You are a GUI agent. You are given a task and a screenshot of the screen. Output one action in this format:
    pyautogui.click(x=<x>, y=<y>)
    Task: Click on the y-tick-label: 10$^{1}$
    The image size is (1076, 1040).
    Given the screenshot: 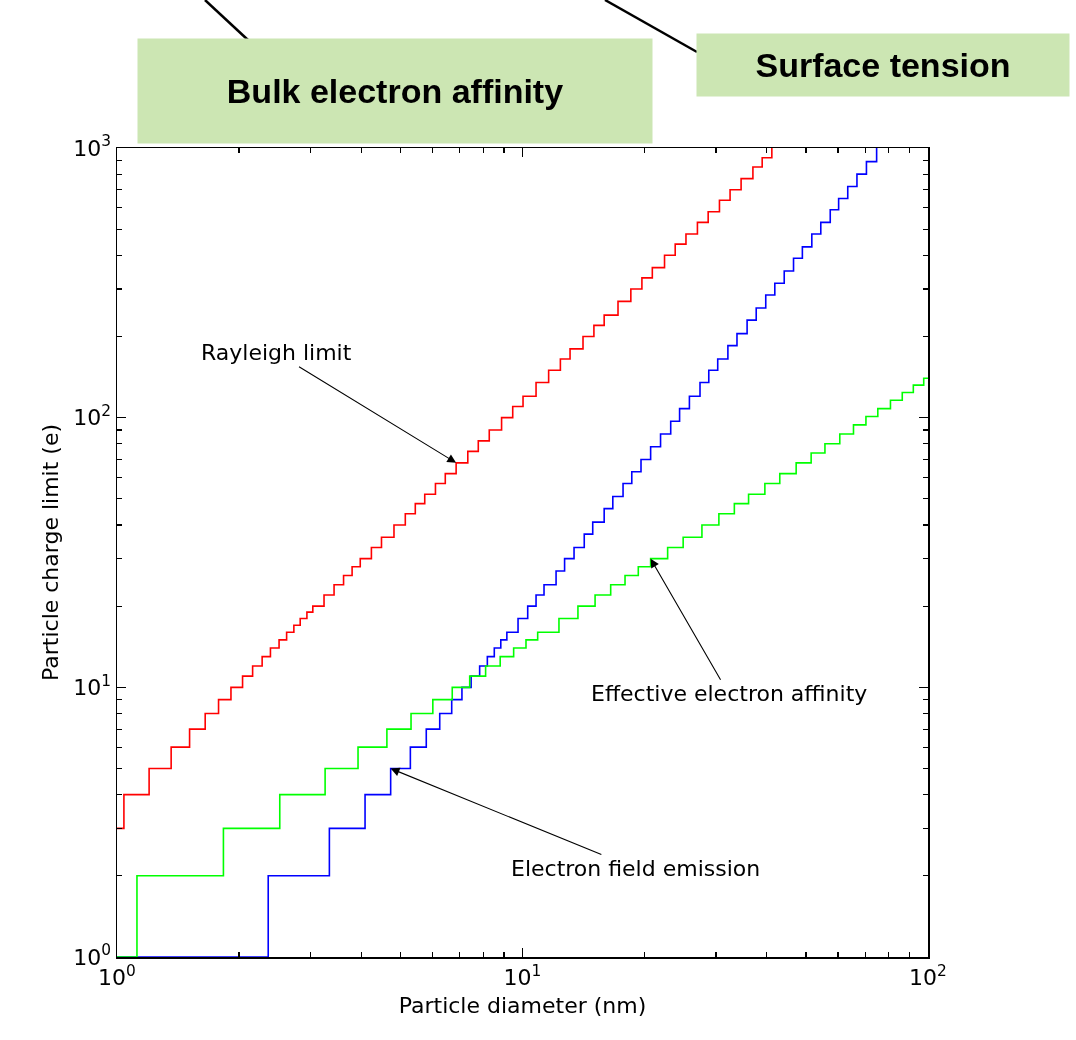 What is the action you would take?
    pyautogui.click(x=92, y=686)
    